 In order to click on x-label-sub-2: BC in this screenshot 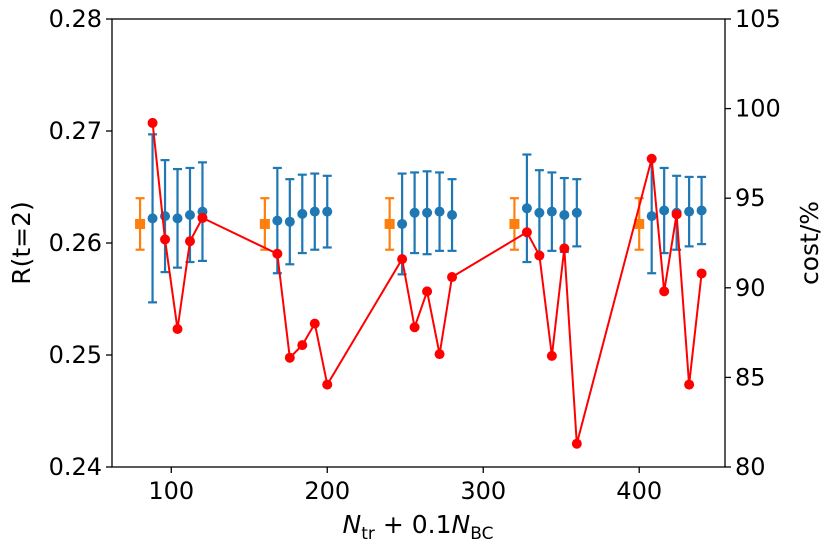, I will do `click(481, 534)`.